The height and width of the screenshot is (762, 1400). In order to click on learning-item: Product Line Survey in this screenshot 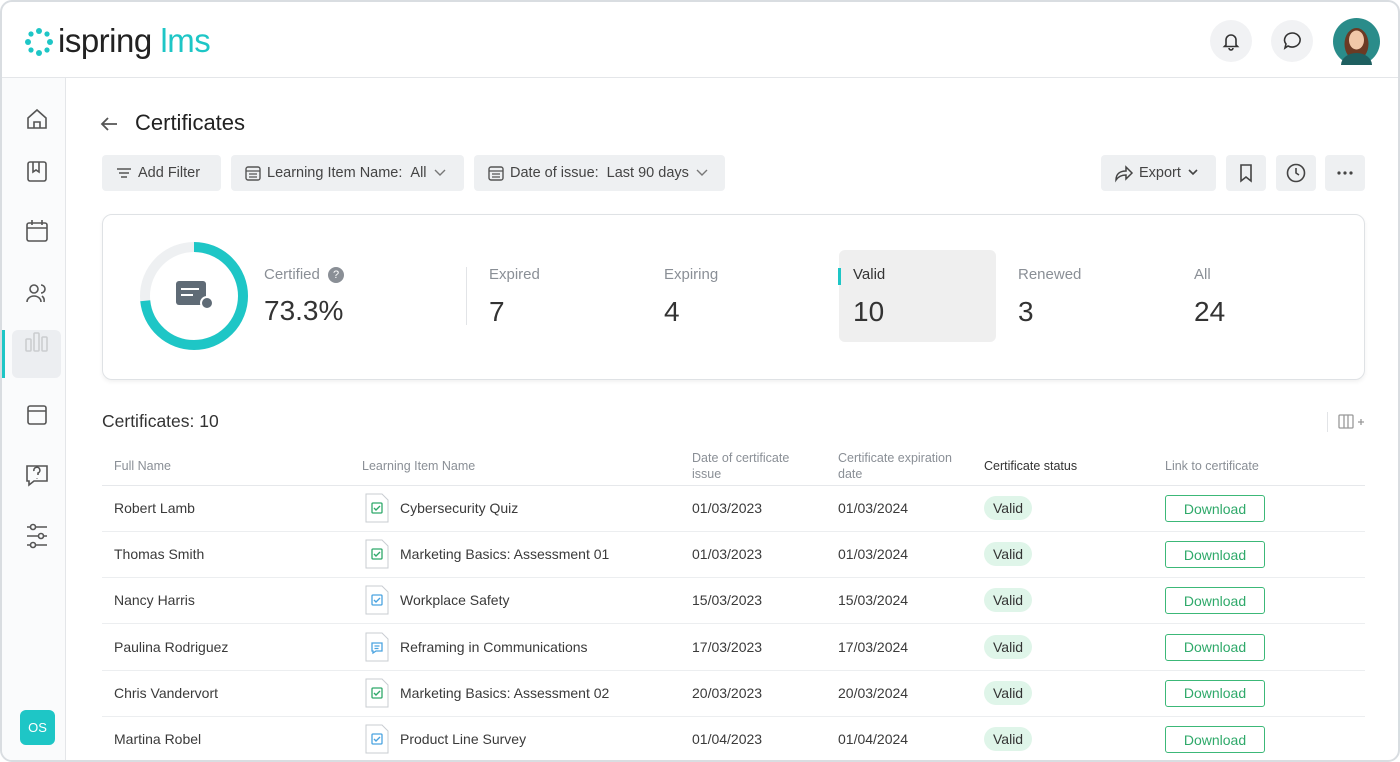, I will do `click(463, 739)`.